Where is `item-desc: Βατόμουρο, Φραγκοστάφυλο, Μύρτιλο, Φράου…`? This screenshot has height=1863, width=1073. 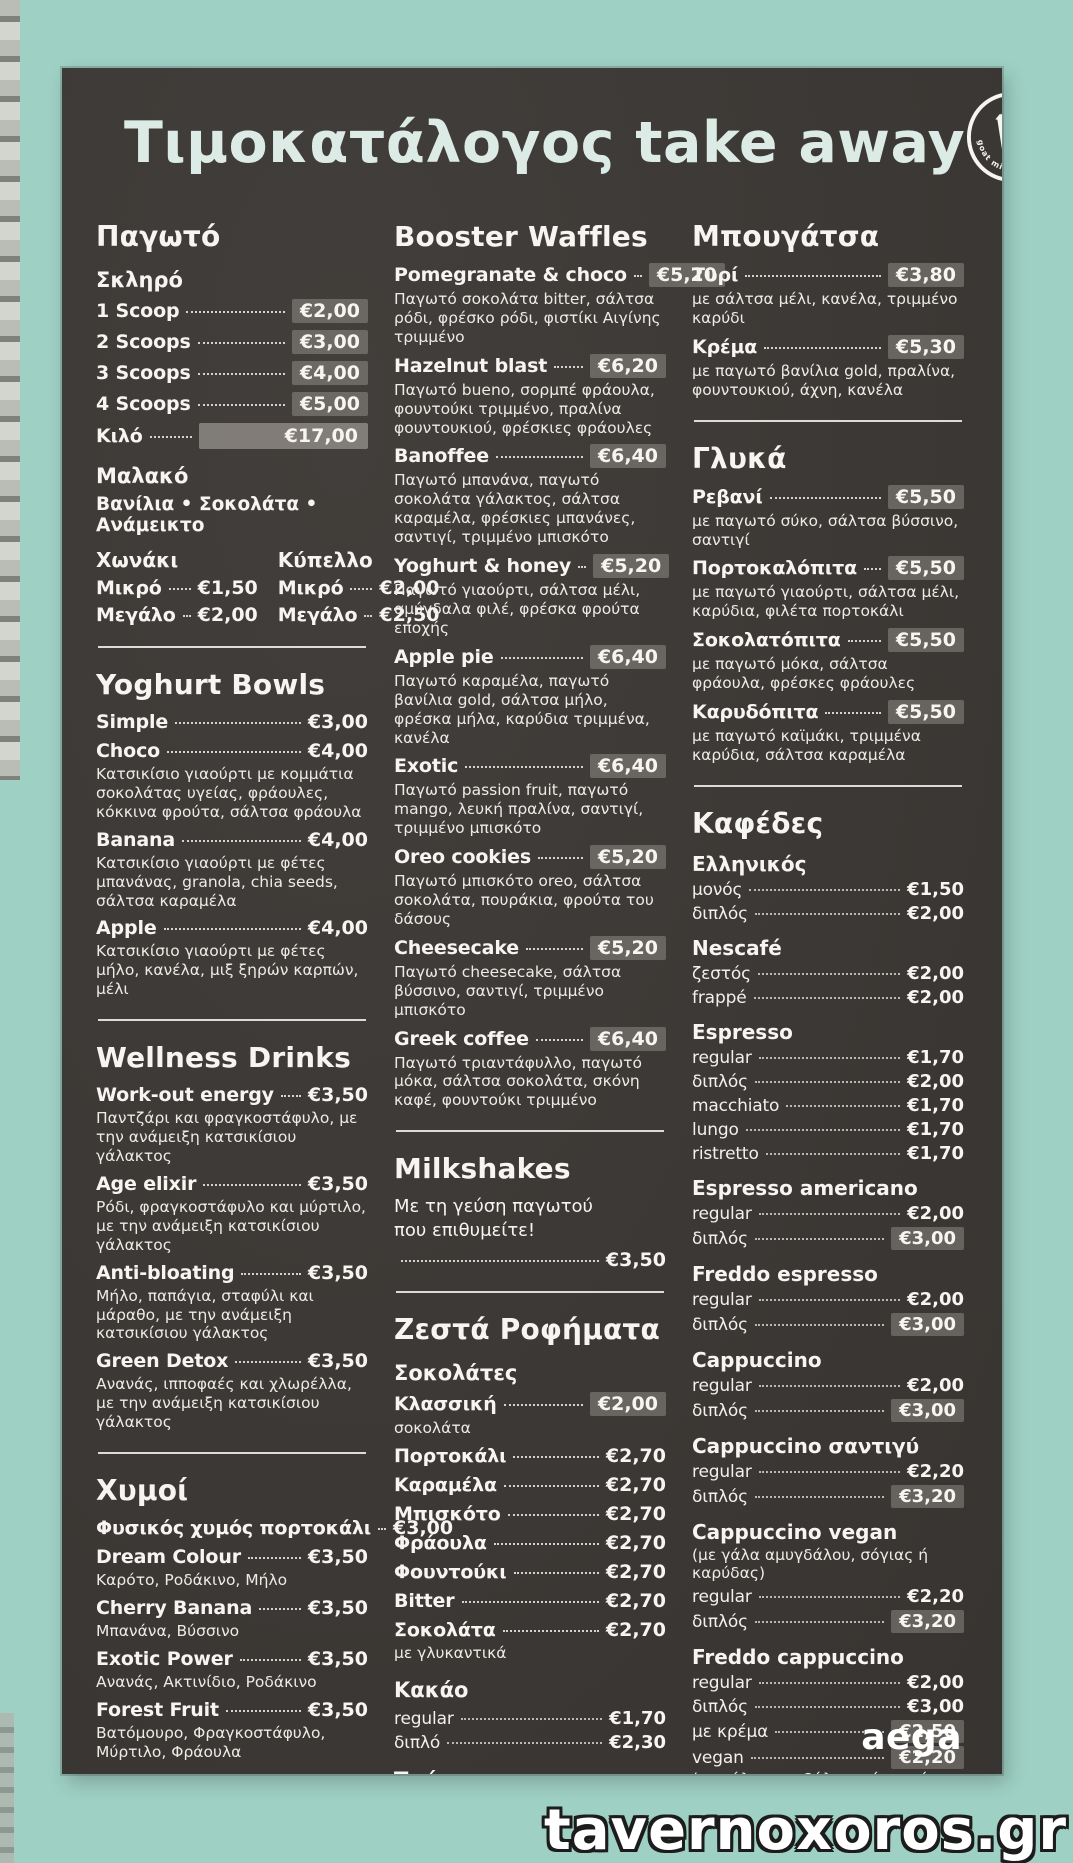
item-desc: Βατόμουρο, Φραγκοστάφυλο, Μύρτιλο, Φράου… is located at coordinates (211, 1742).